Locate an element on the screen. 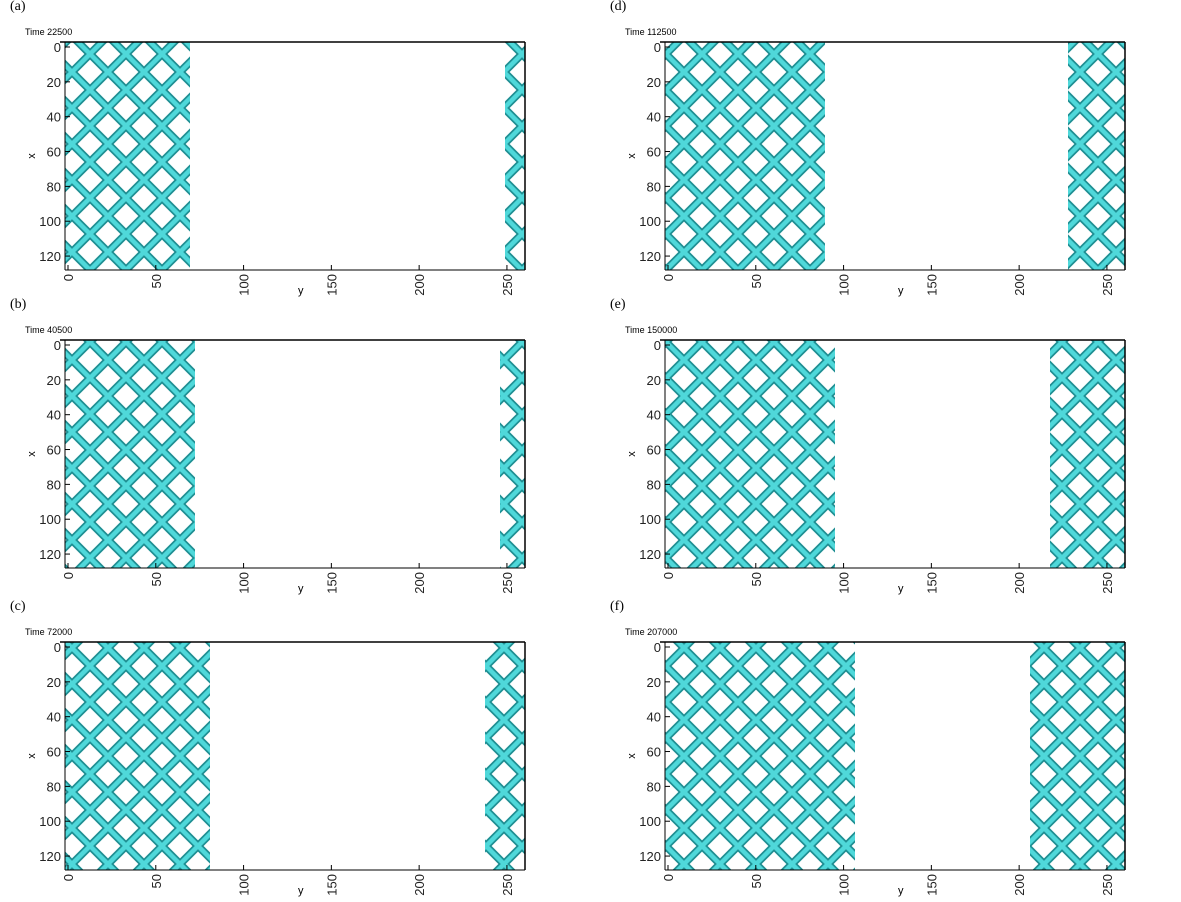 The height and width of the screenshot is (902, 1181). panel-label: (d) is located at coordinates (618, 7).